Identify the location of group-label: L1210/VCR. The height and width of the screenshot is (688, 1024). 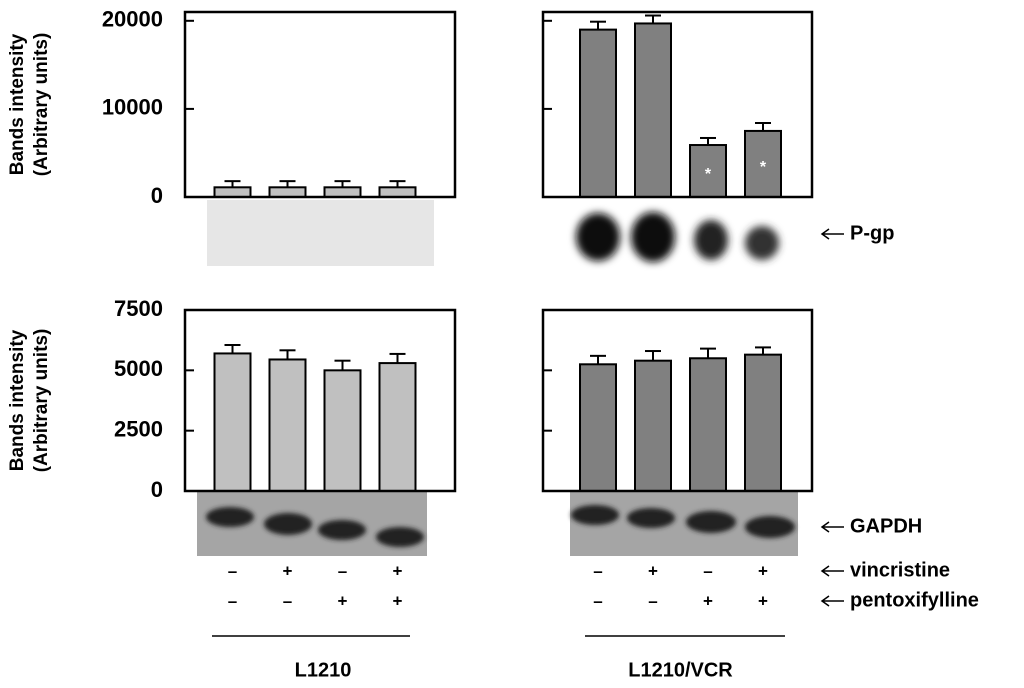
(680, 670).